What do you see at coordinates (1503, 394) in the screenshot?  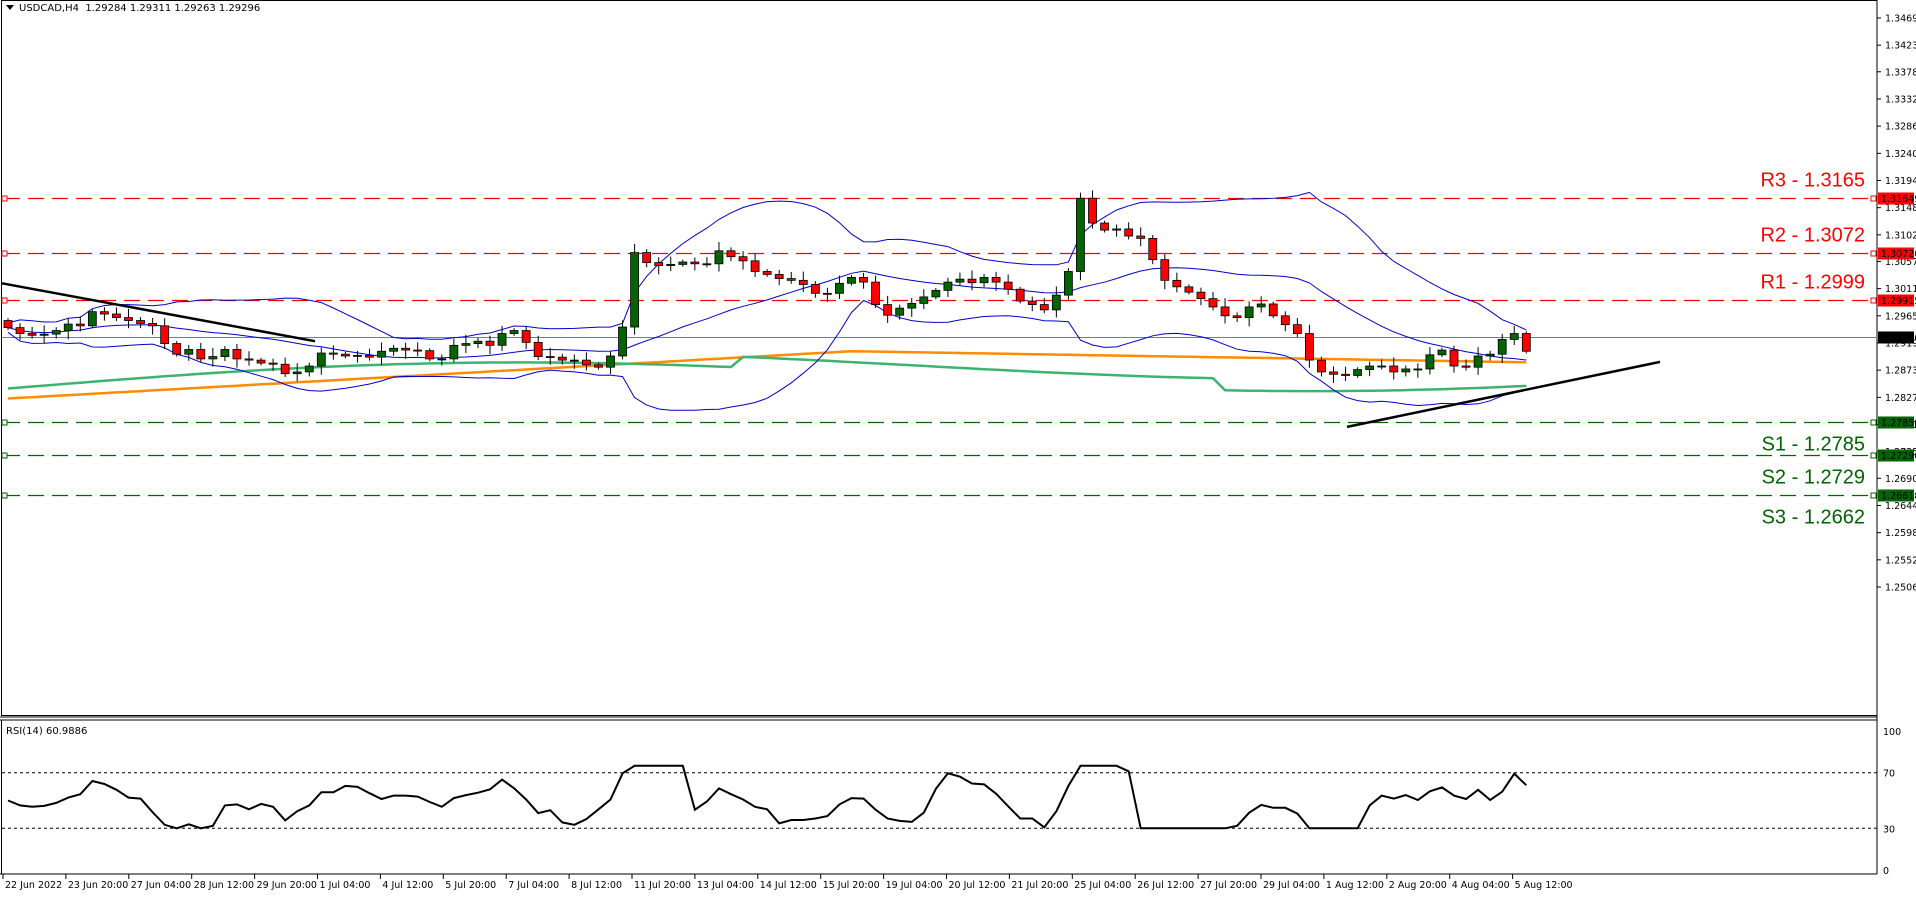 I see `ascending-trendline` at bounding box center [1503, 394].